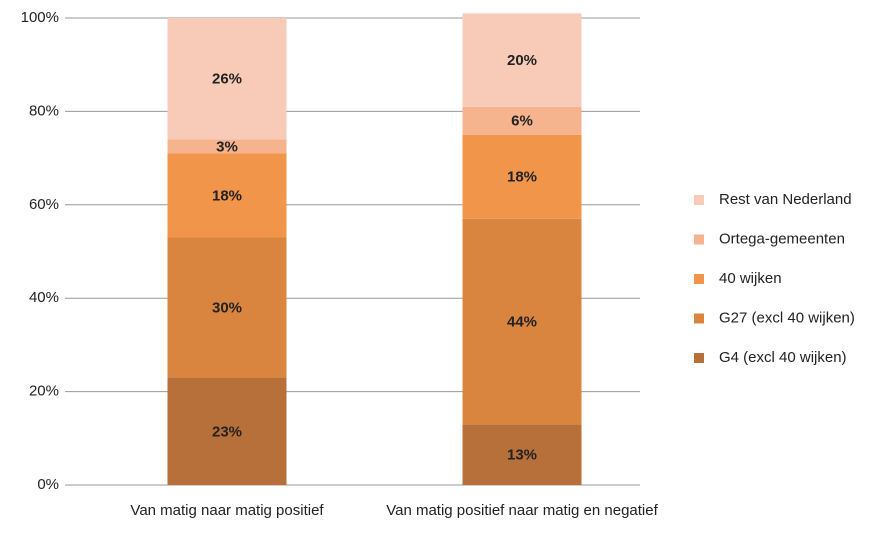 The width and height of the screenshot is (896, 551). I want to click on x-tick-label-box: Van matig naar matig positief, so click(227, 510).